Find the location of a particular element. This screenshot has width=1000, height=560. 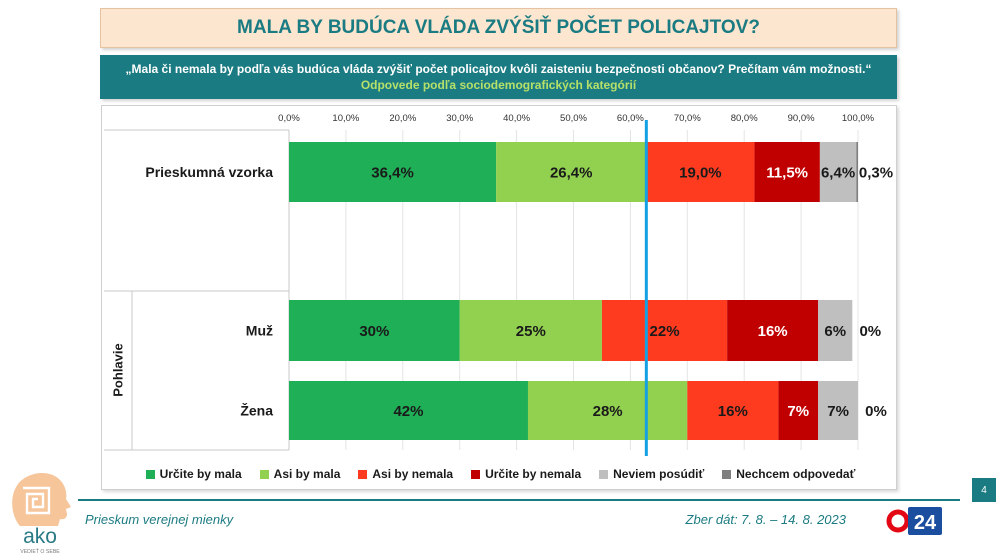

legend-label: Asi by nemala is located at coordinates (413, 474).